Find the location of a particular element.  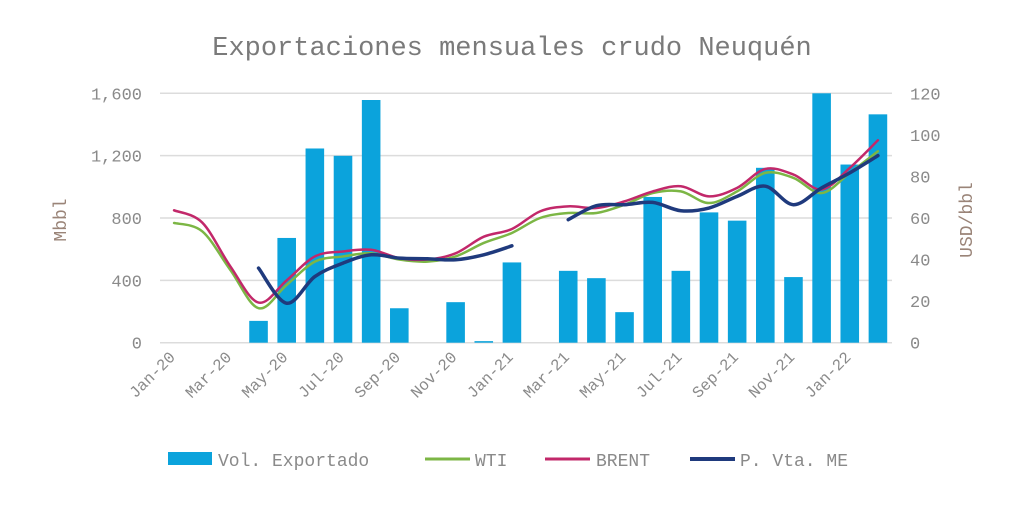

left-tick-label: 400 is located at coordinates (126, 282).